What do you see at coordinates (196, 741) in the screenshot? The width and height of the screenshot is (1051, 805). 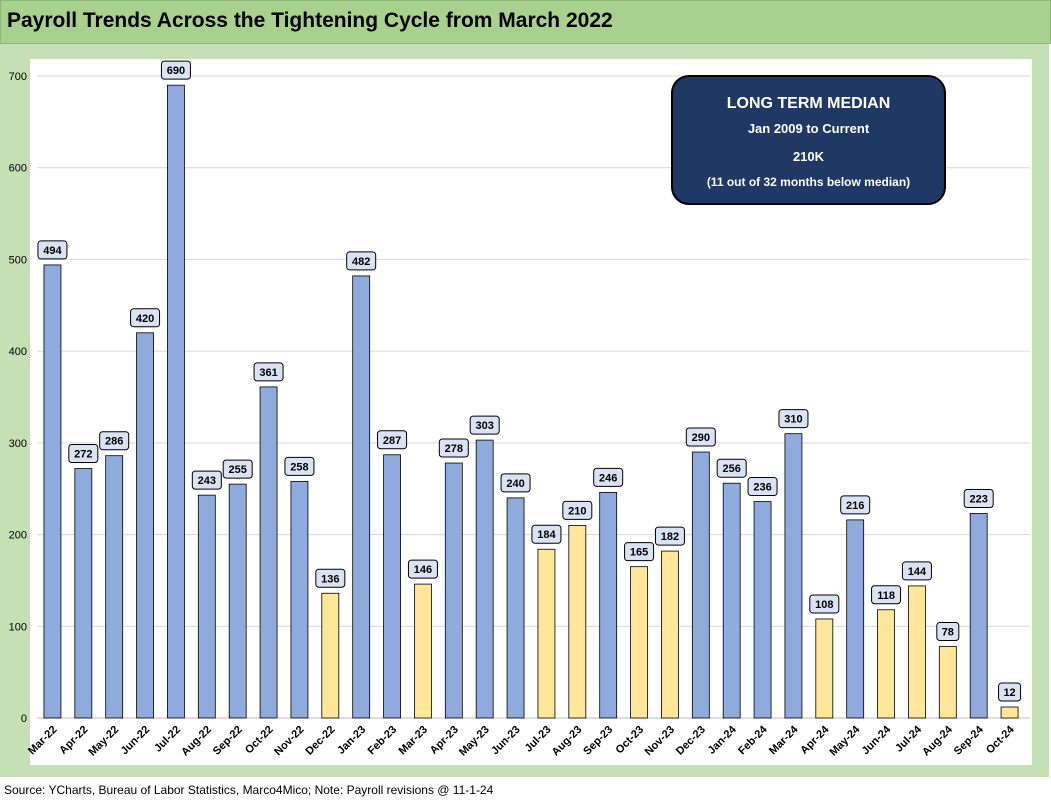 I see `x-tick-label: Aug-22` at bounding box center [196, 741].